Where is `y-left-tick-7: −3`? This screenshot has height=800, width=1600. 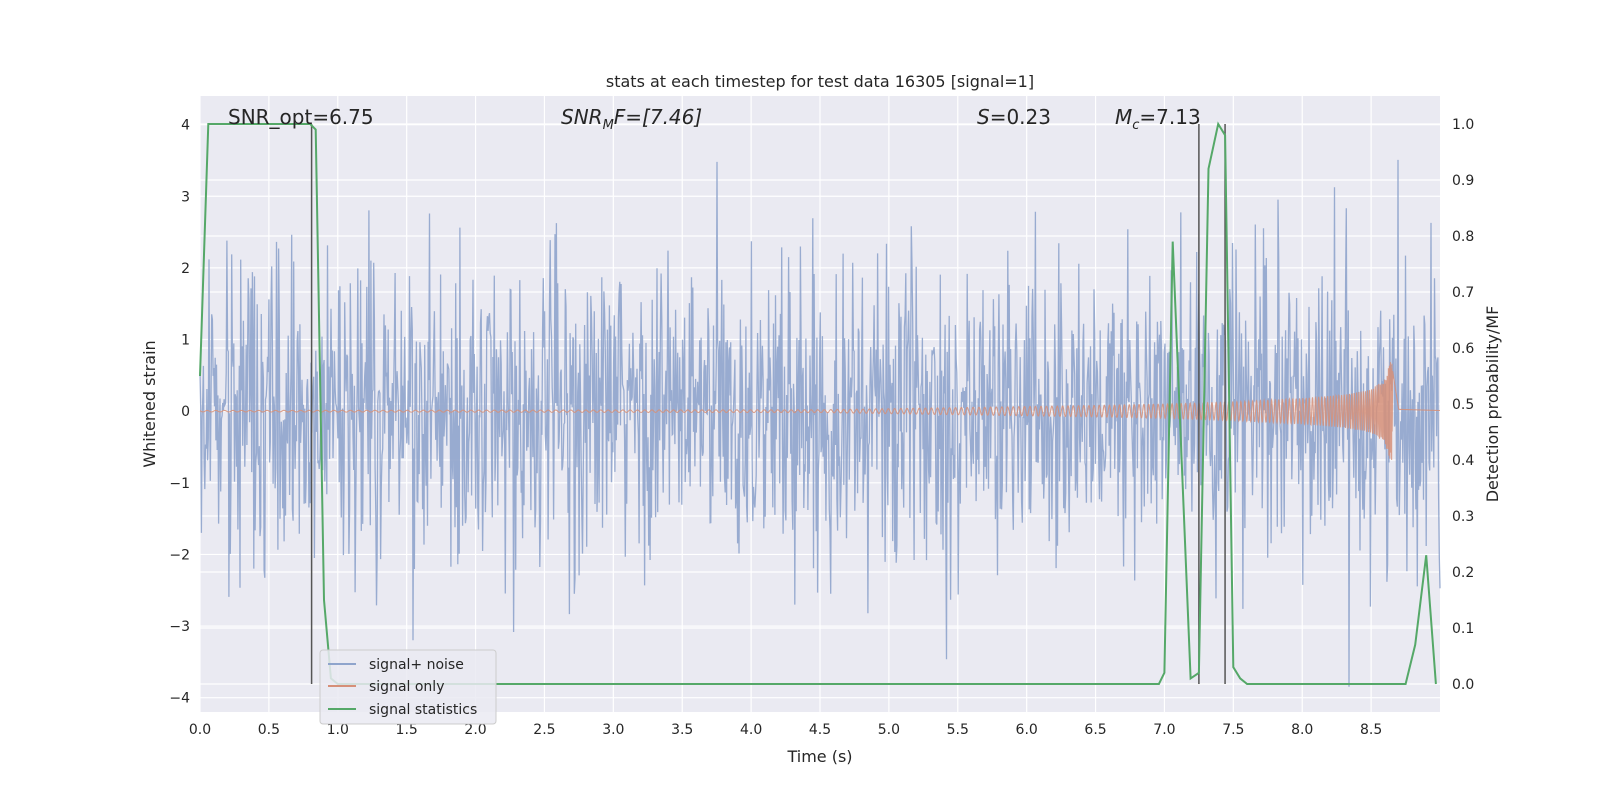 y-left-tick-7: −3 is located at coordinates (179, 627).